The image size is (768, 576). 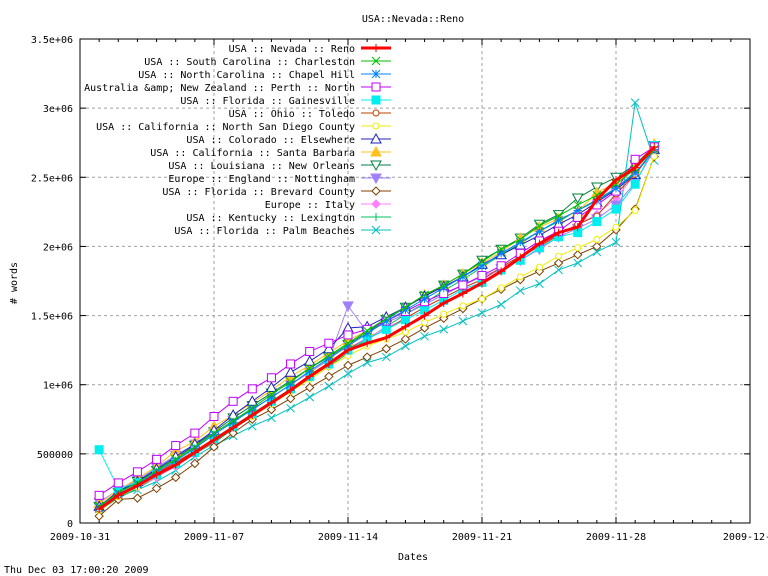 I want to click on legend-label: Europe :: Italy, so click(x=310, y=205).